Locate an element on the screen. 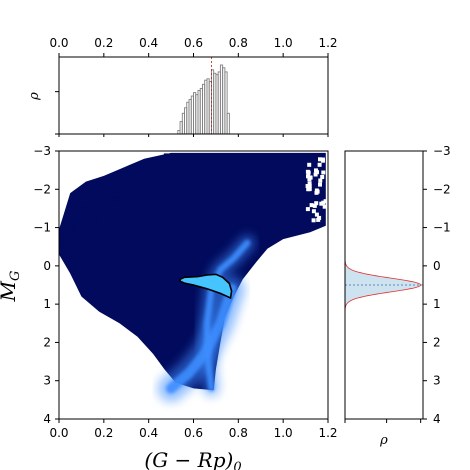  top-hist-x-tick-label: 0.6 is located at coordinates (193, 43).